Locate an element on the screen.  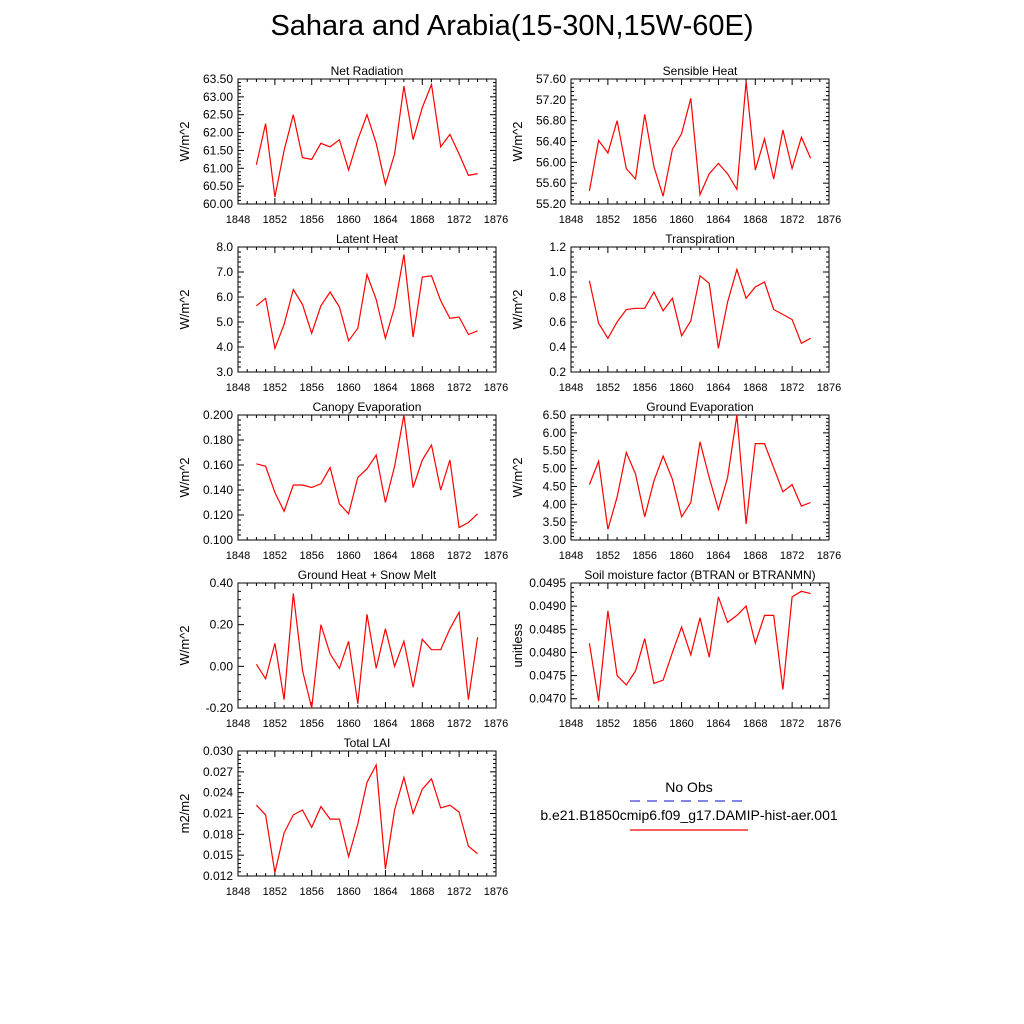
y-tick-label: 57.60 is located at coordinates (551, 79).